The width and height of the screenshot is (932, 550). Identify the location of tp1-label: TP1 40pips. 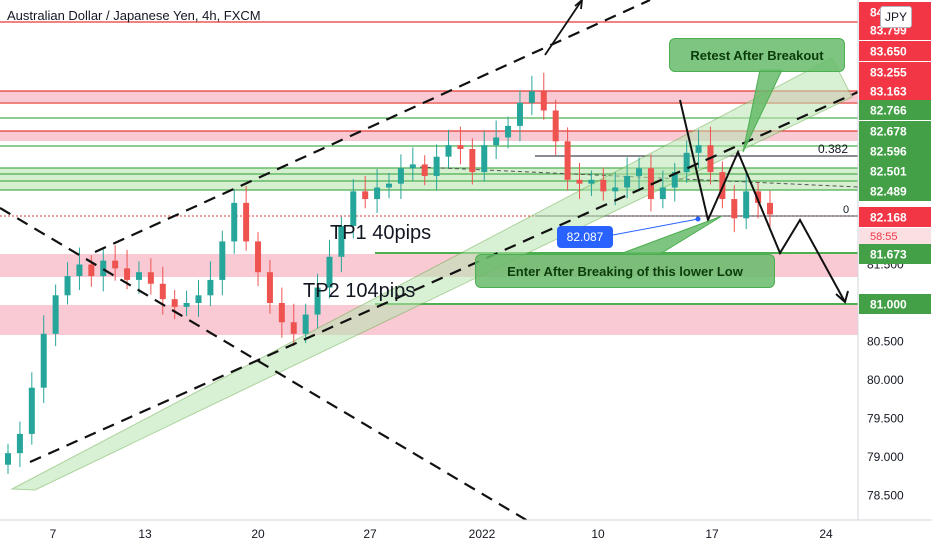
(381, 233).